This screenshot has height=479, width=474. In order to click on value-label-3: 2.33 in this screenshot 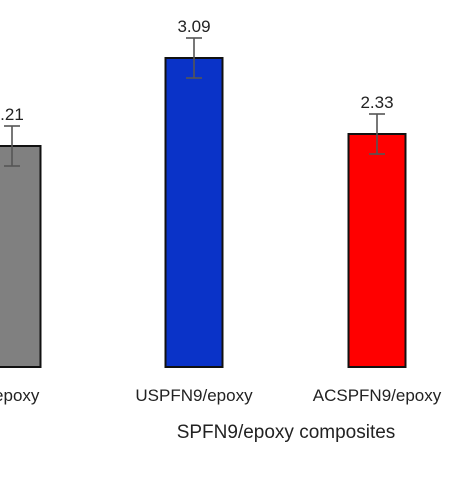, I will do `click(376, 102)`.